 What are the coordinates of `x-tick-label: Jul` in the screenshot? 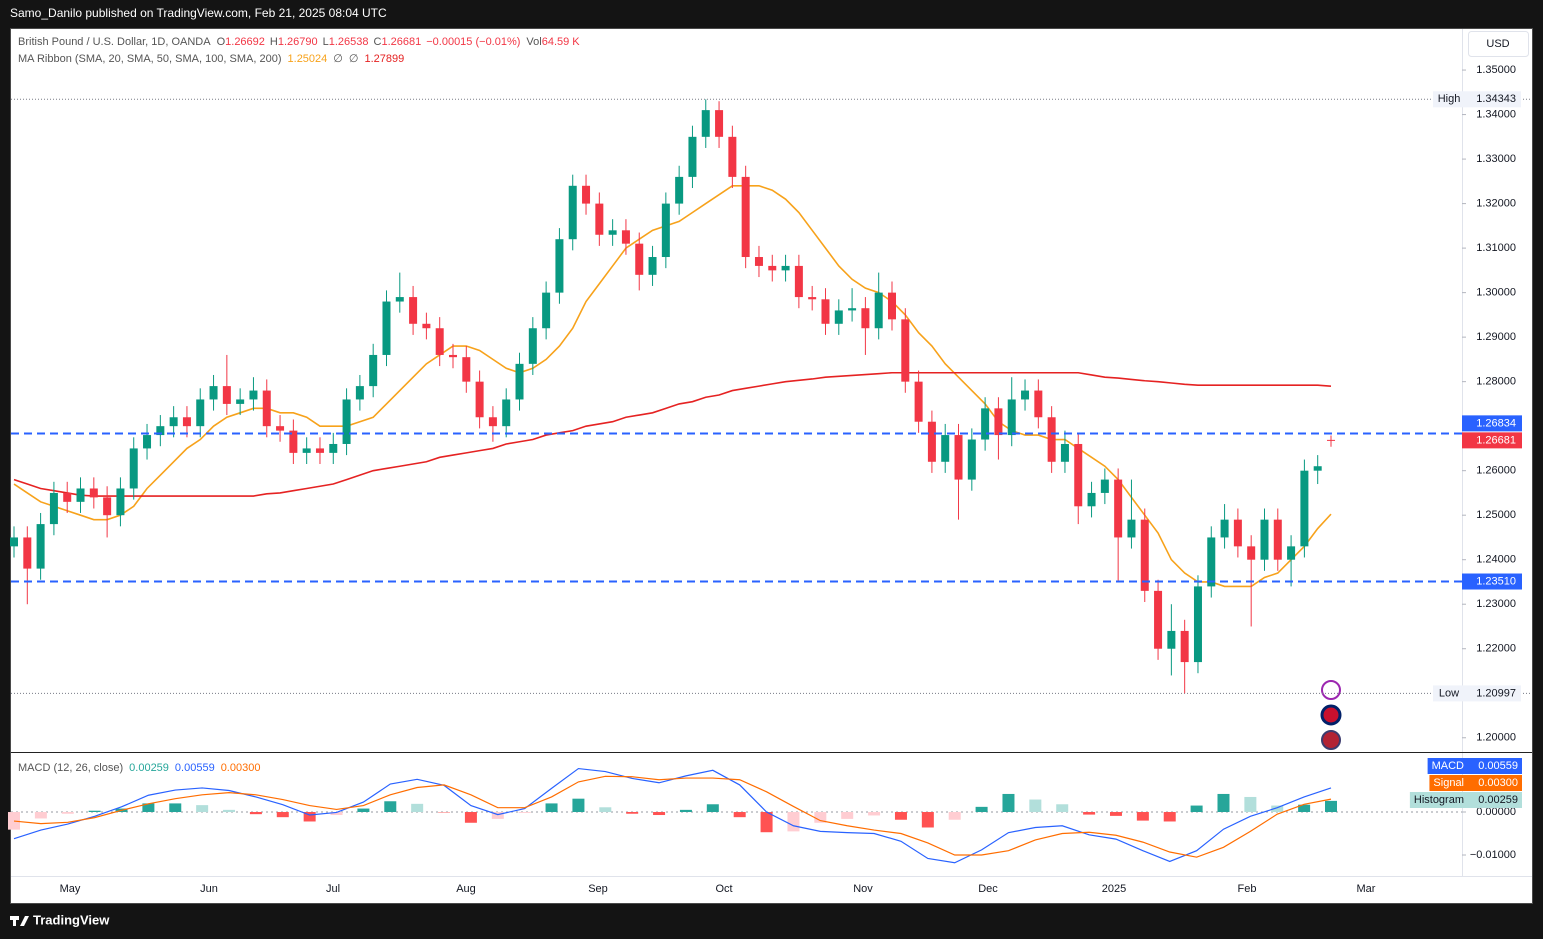 It's located at (333, 889).